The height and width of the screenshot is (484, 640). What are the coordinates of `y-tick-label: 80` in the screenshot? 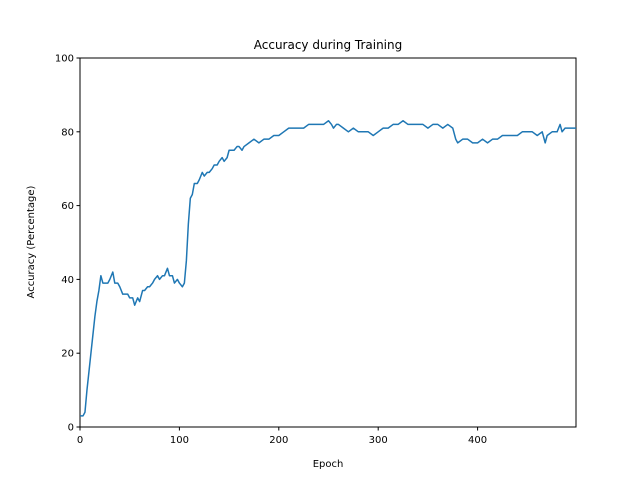 It's located at (67, 132).